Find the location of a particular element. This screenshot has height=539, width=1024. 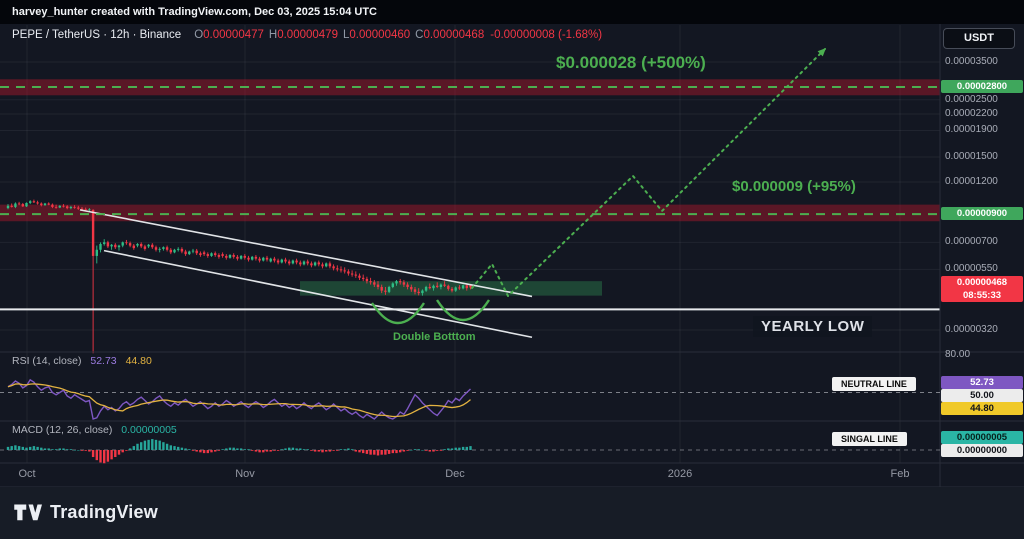

lower-target-price-badge: 0.00000900 is located at coordinates (982, 213).